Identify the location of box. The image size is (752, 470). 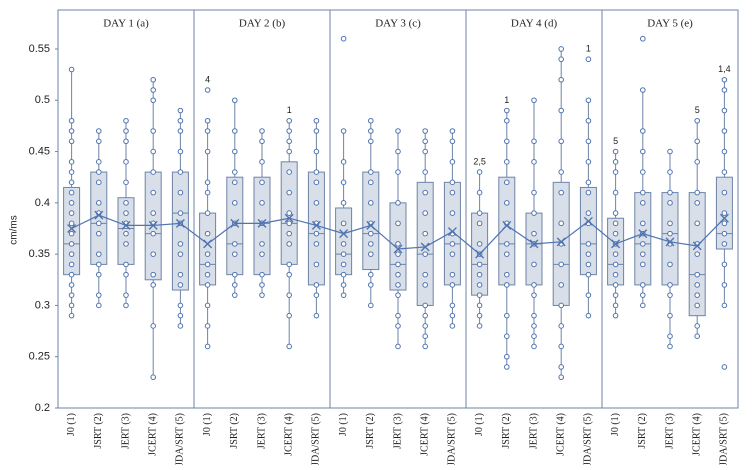
(316, 228).